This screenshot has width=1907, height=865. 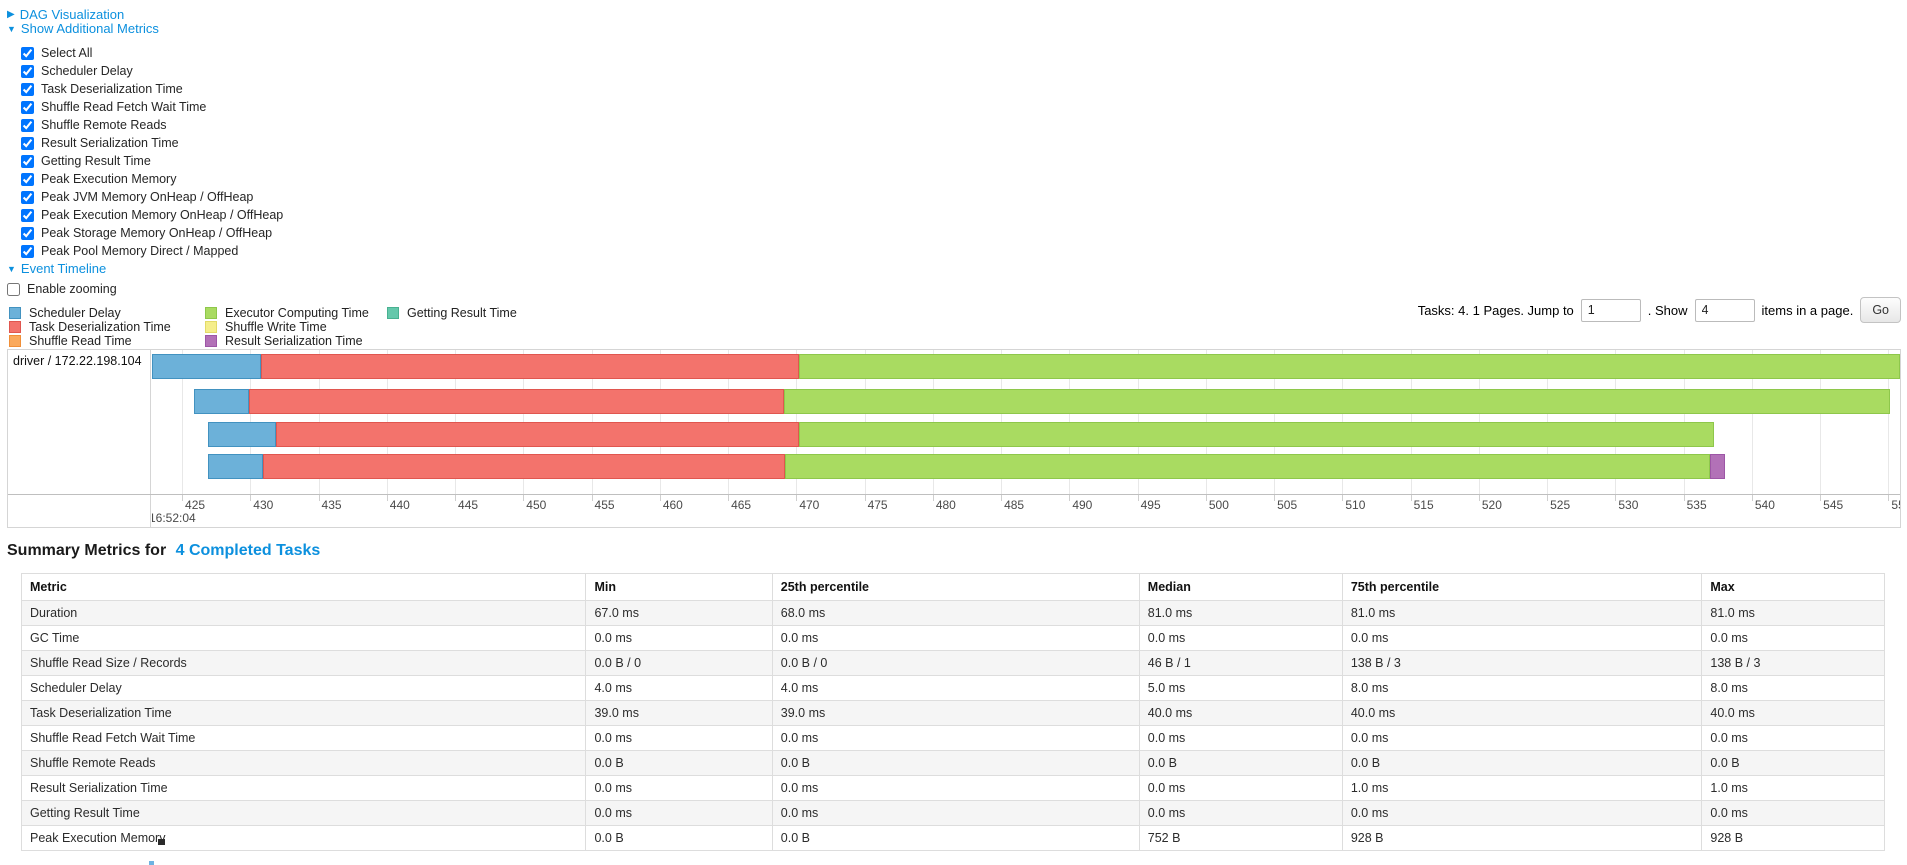 I want to click on axis-tick-label: 455, so click(x=604, y=505).